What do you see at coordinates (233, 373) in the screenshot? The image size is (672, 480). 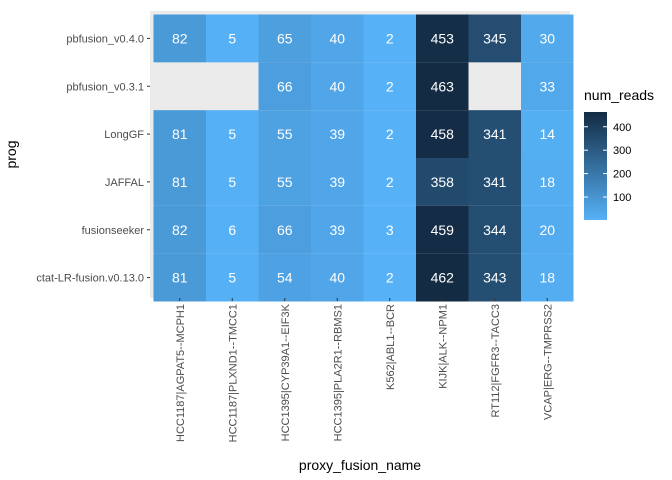 I see `x-tick-label: HCC1187|PLXND1--TMCC1` at bounding box center [233, 373].